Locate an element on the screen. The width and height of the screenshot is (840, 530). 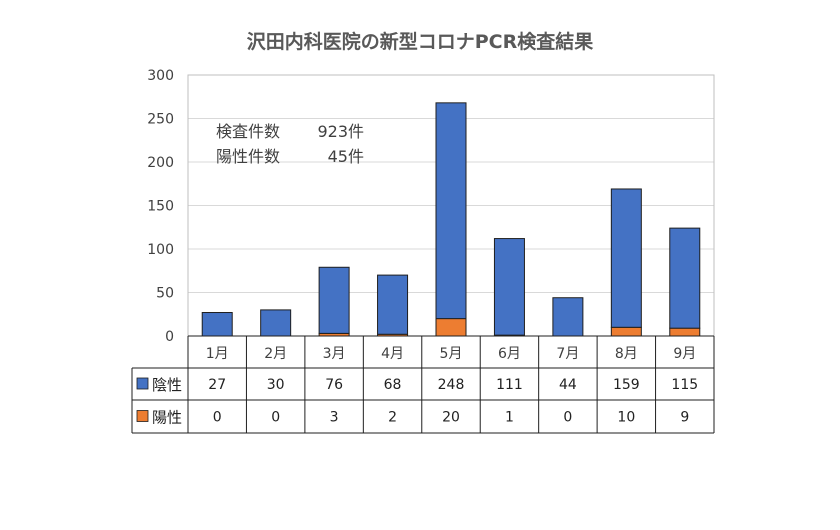
summary-annotation: 検査件数 923件 陽性件数 45件 is located at coordinates (290, 144).